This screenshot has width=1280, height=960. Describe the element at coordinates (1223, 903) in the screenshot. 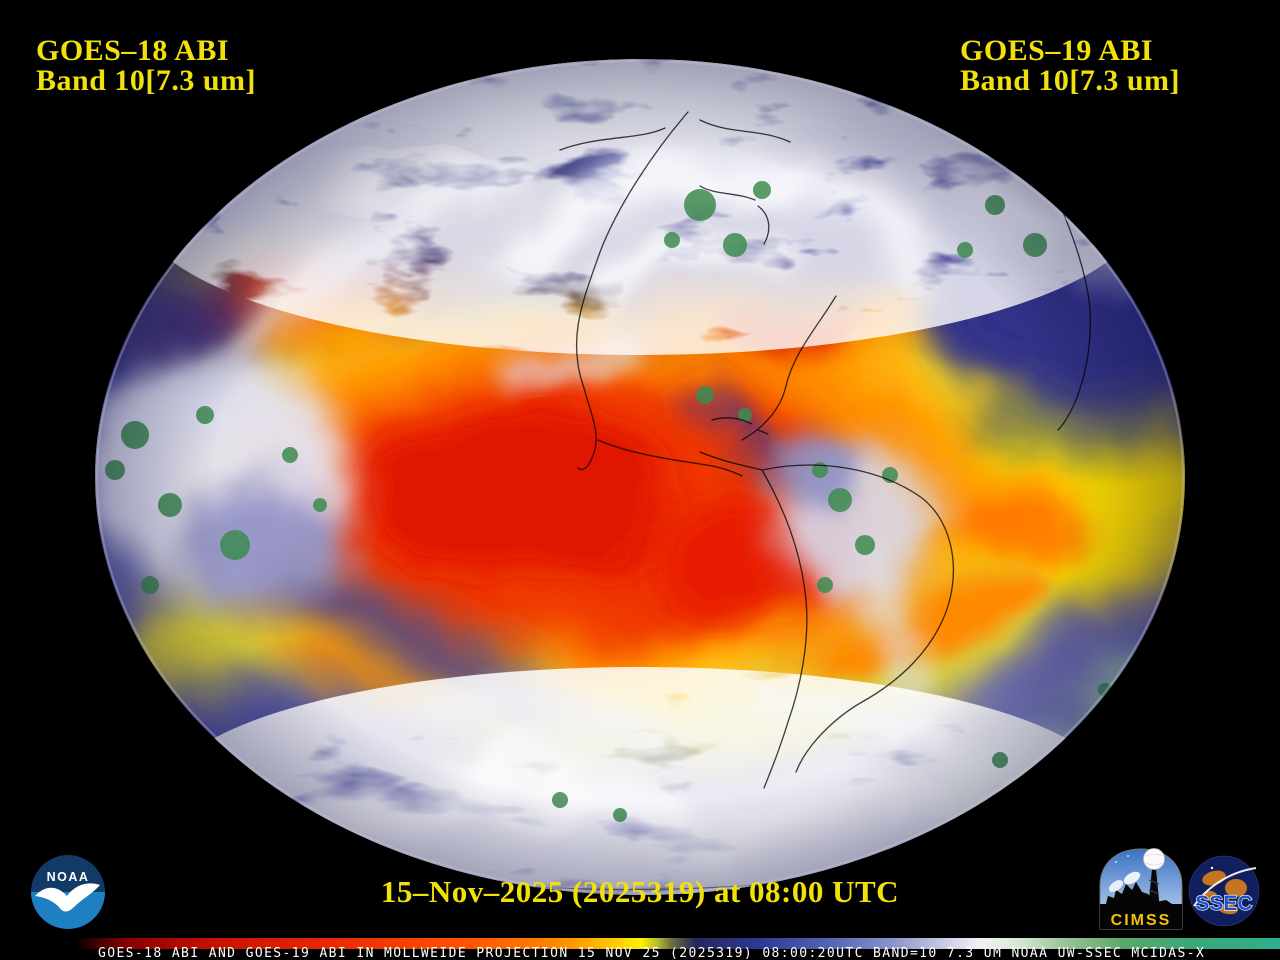

I see `ssec-logo-text: SSEC` at that location.